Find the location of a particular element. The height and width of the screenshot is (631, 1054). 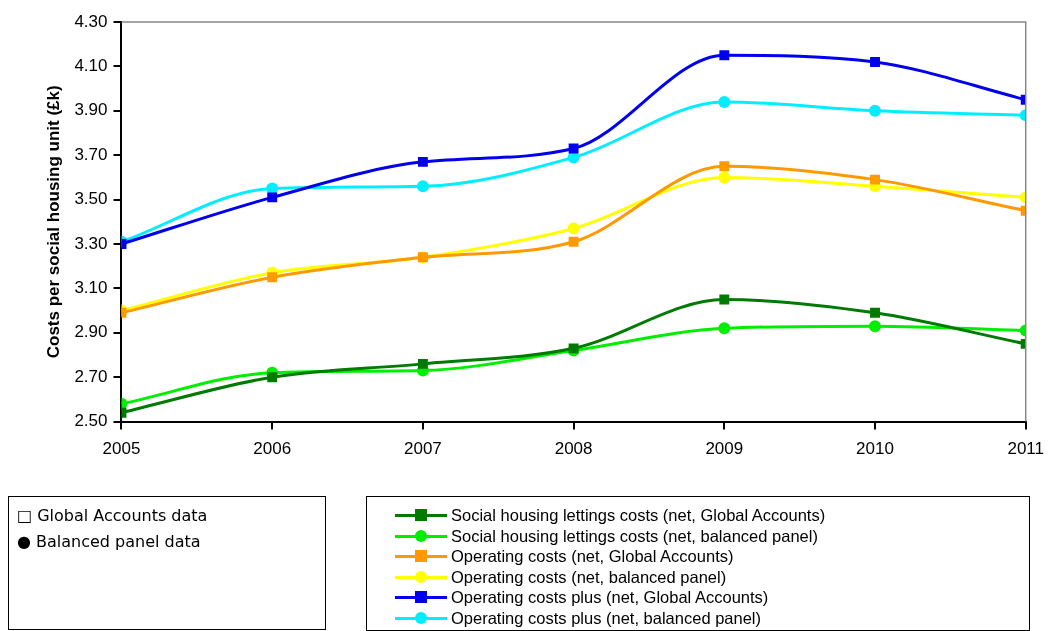

legend-label: Social housing lettings costs (net, balanced panel) is located at coordinates (634, 535).